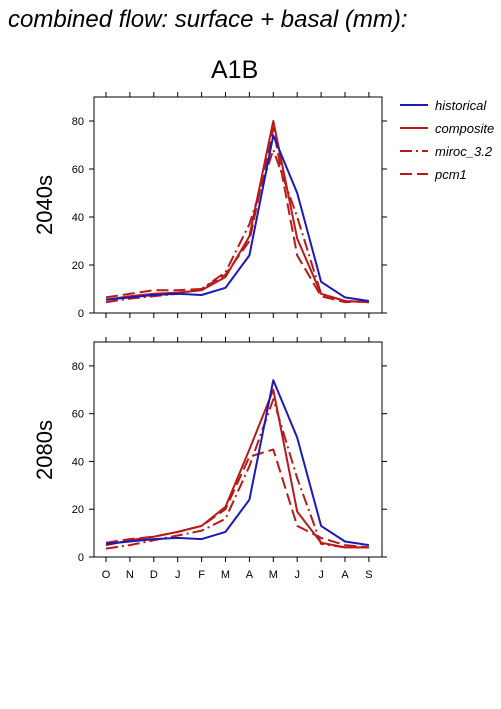  What do you see at coordinates (208, 19) in the screenshot?
I see `page-title: combined flow: surface + basal (mm):` at bounding box center [208, 19].